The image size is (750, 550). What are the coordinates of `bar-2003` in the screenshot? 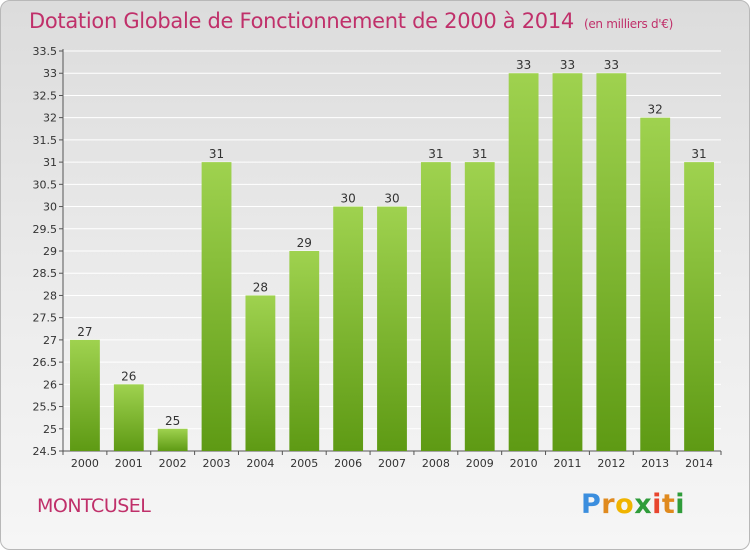 It's located at (216, 306).